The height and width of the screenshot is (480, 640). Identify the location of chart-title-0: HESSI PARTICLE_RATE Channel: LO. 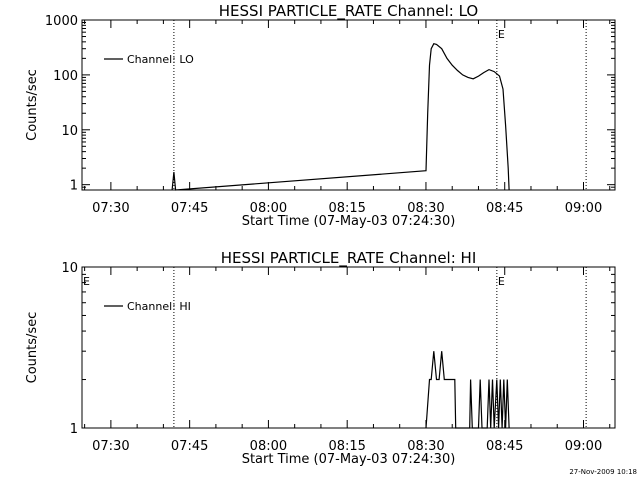
(348, 11).